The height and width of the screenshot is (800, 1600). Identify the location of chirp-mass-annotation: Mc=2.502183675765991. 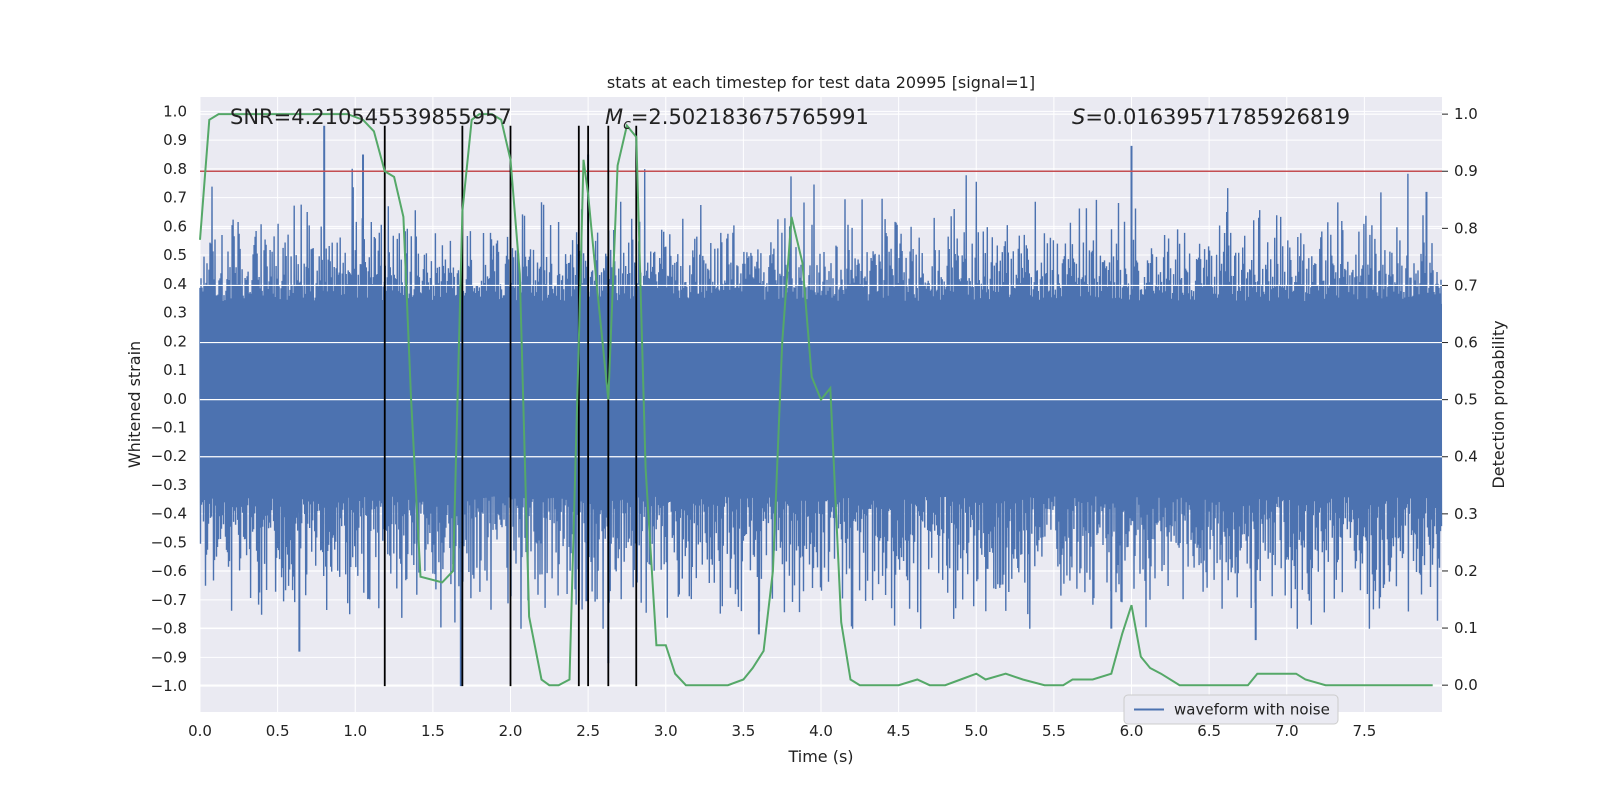
(737, 119).